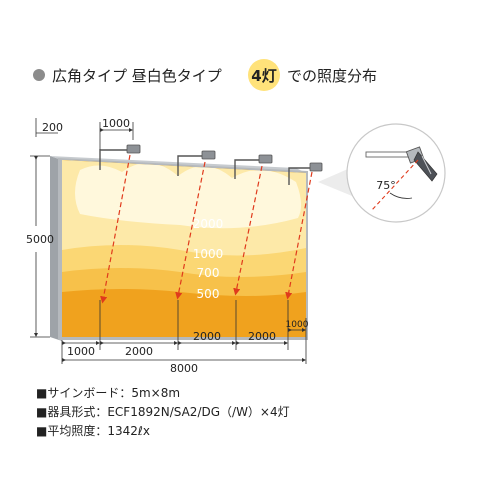 Image resolution: width=500 pixels, height=500 pixels. What do you see at coordinates (40, 239) in the screenshot?
I see `dim-height: 5000` at bounding box center [40, 239].